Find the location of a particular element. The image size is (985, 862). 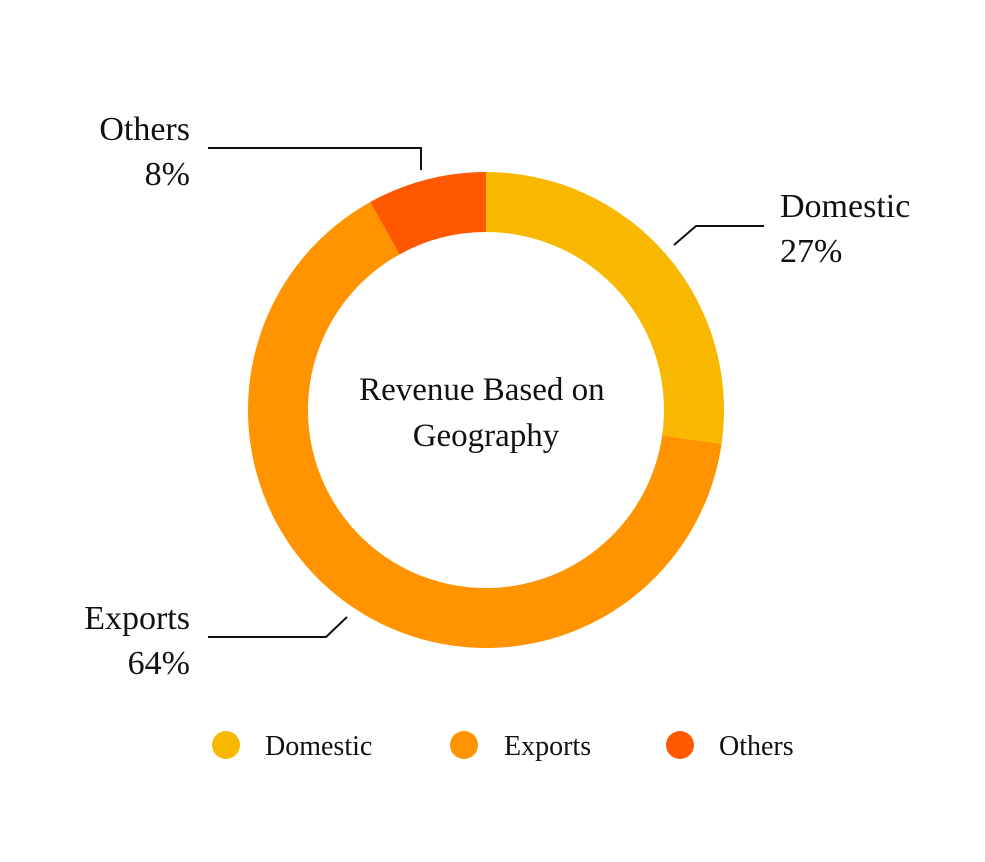

donut-slice-others is located at coordinates (428, 213).